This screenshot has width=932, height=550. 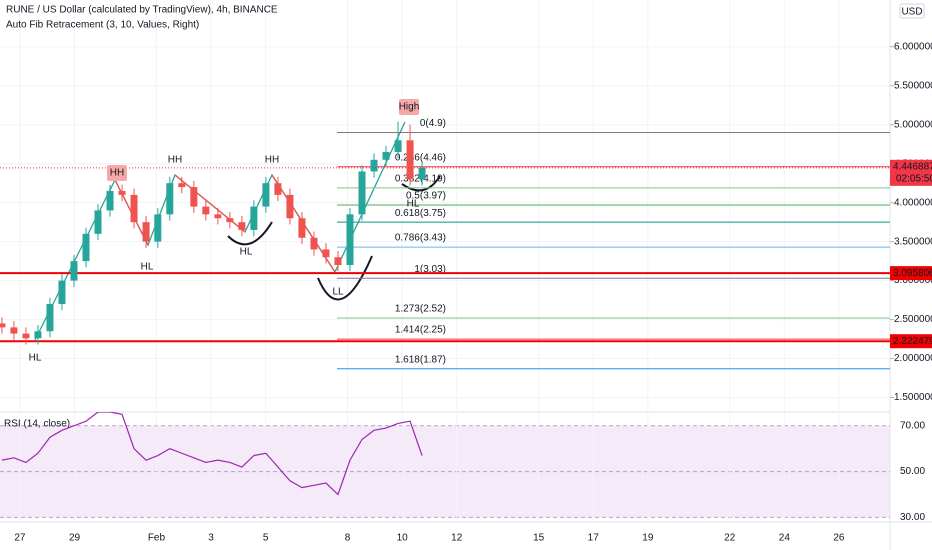 I want to click on fib-label: 1.618(1.87), so click(x=420, y=359).